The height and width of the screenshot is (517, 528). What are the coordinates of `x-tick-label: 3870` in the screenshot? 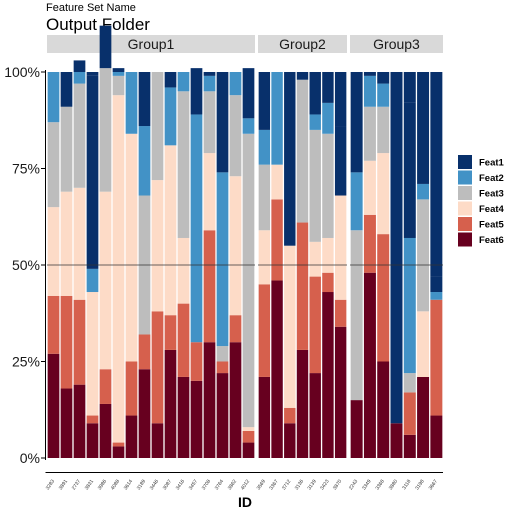 It's located at (337, 485).